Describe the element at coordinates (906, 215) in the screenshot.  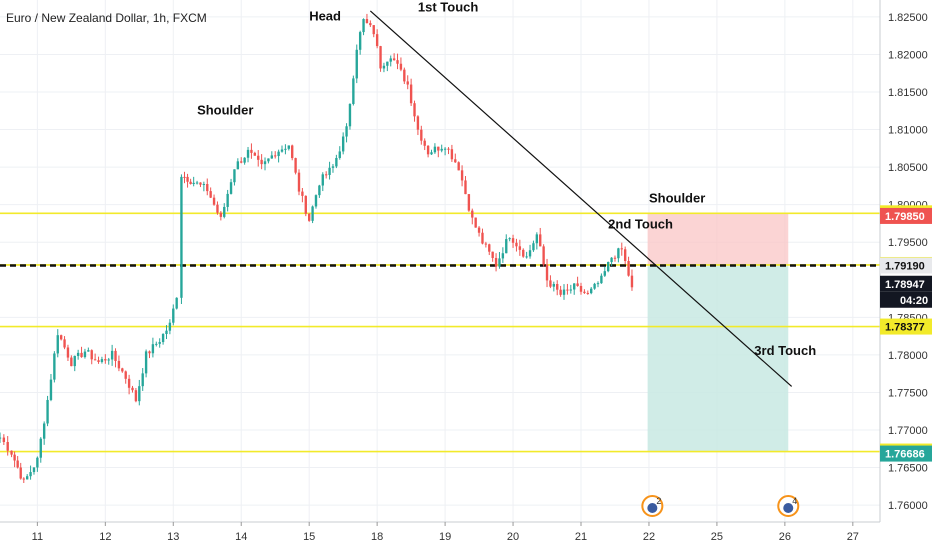
I see `stop-price-tag: 1.79850` at that location.